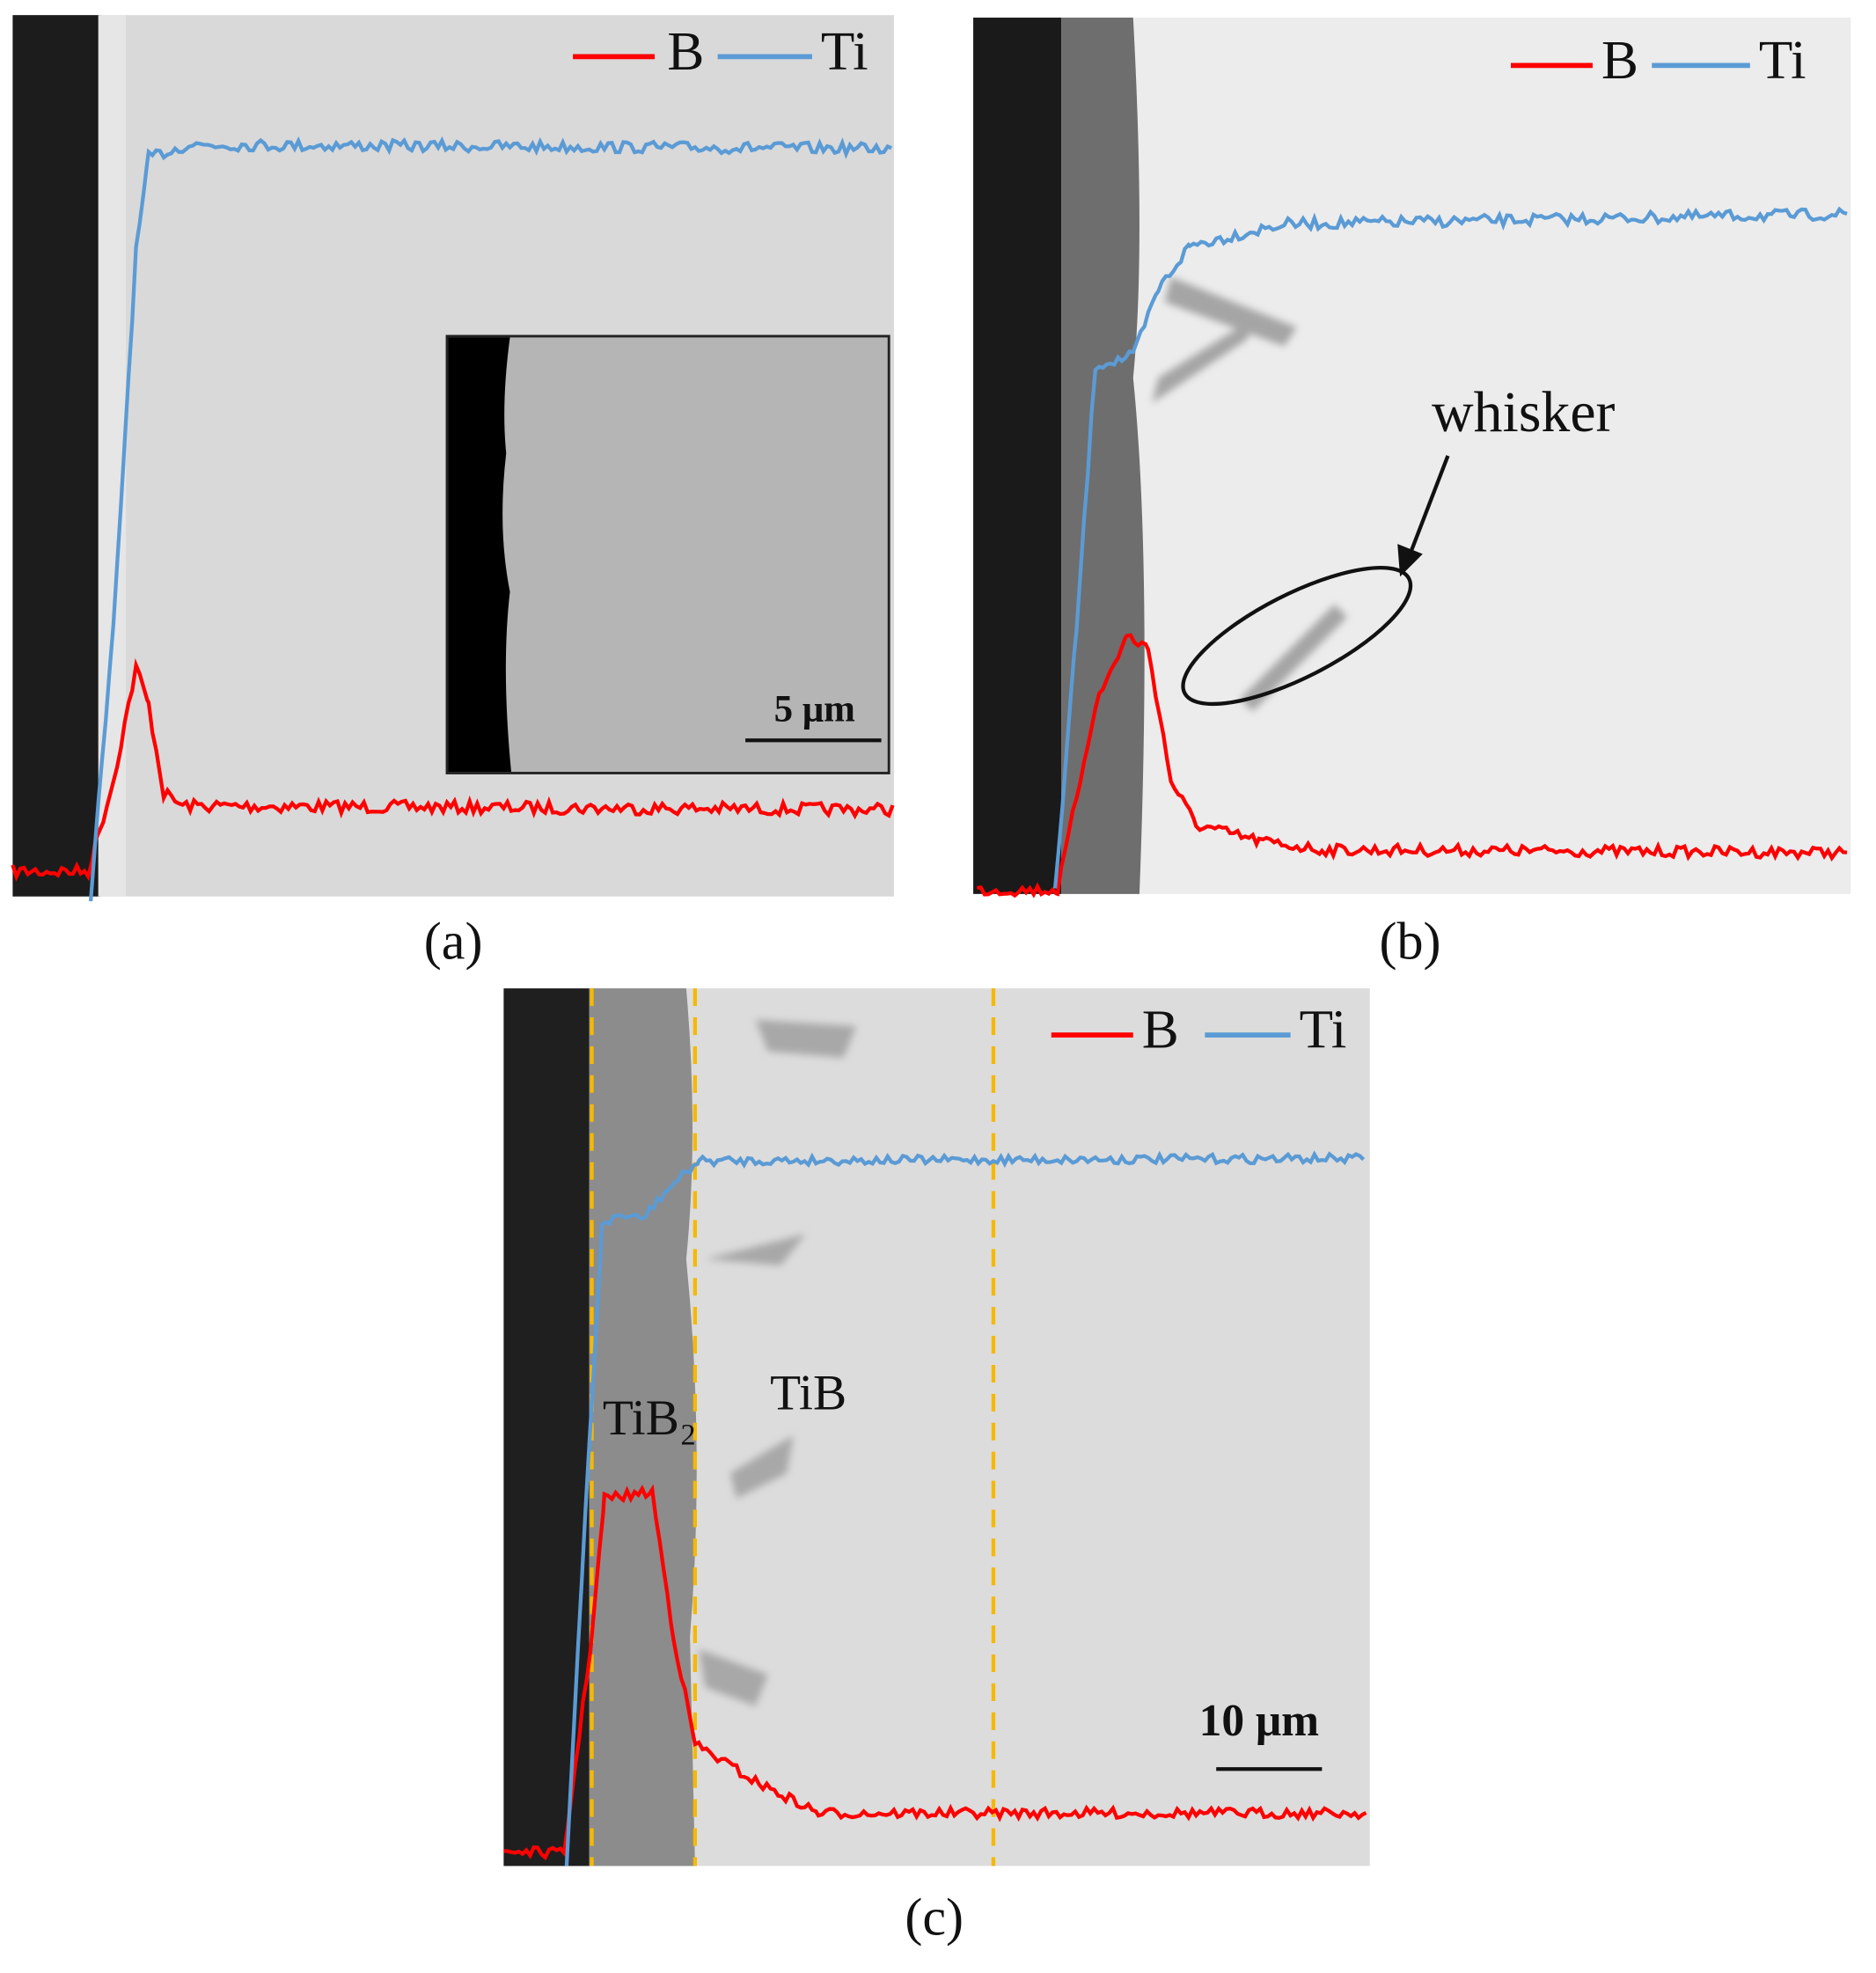 The width and height of the screenshot is (1876, 1973). What do you see at coordinates (454, 941) in the screenshot?
I see `panel-label: (a)` at bounding box center [454, 941].